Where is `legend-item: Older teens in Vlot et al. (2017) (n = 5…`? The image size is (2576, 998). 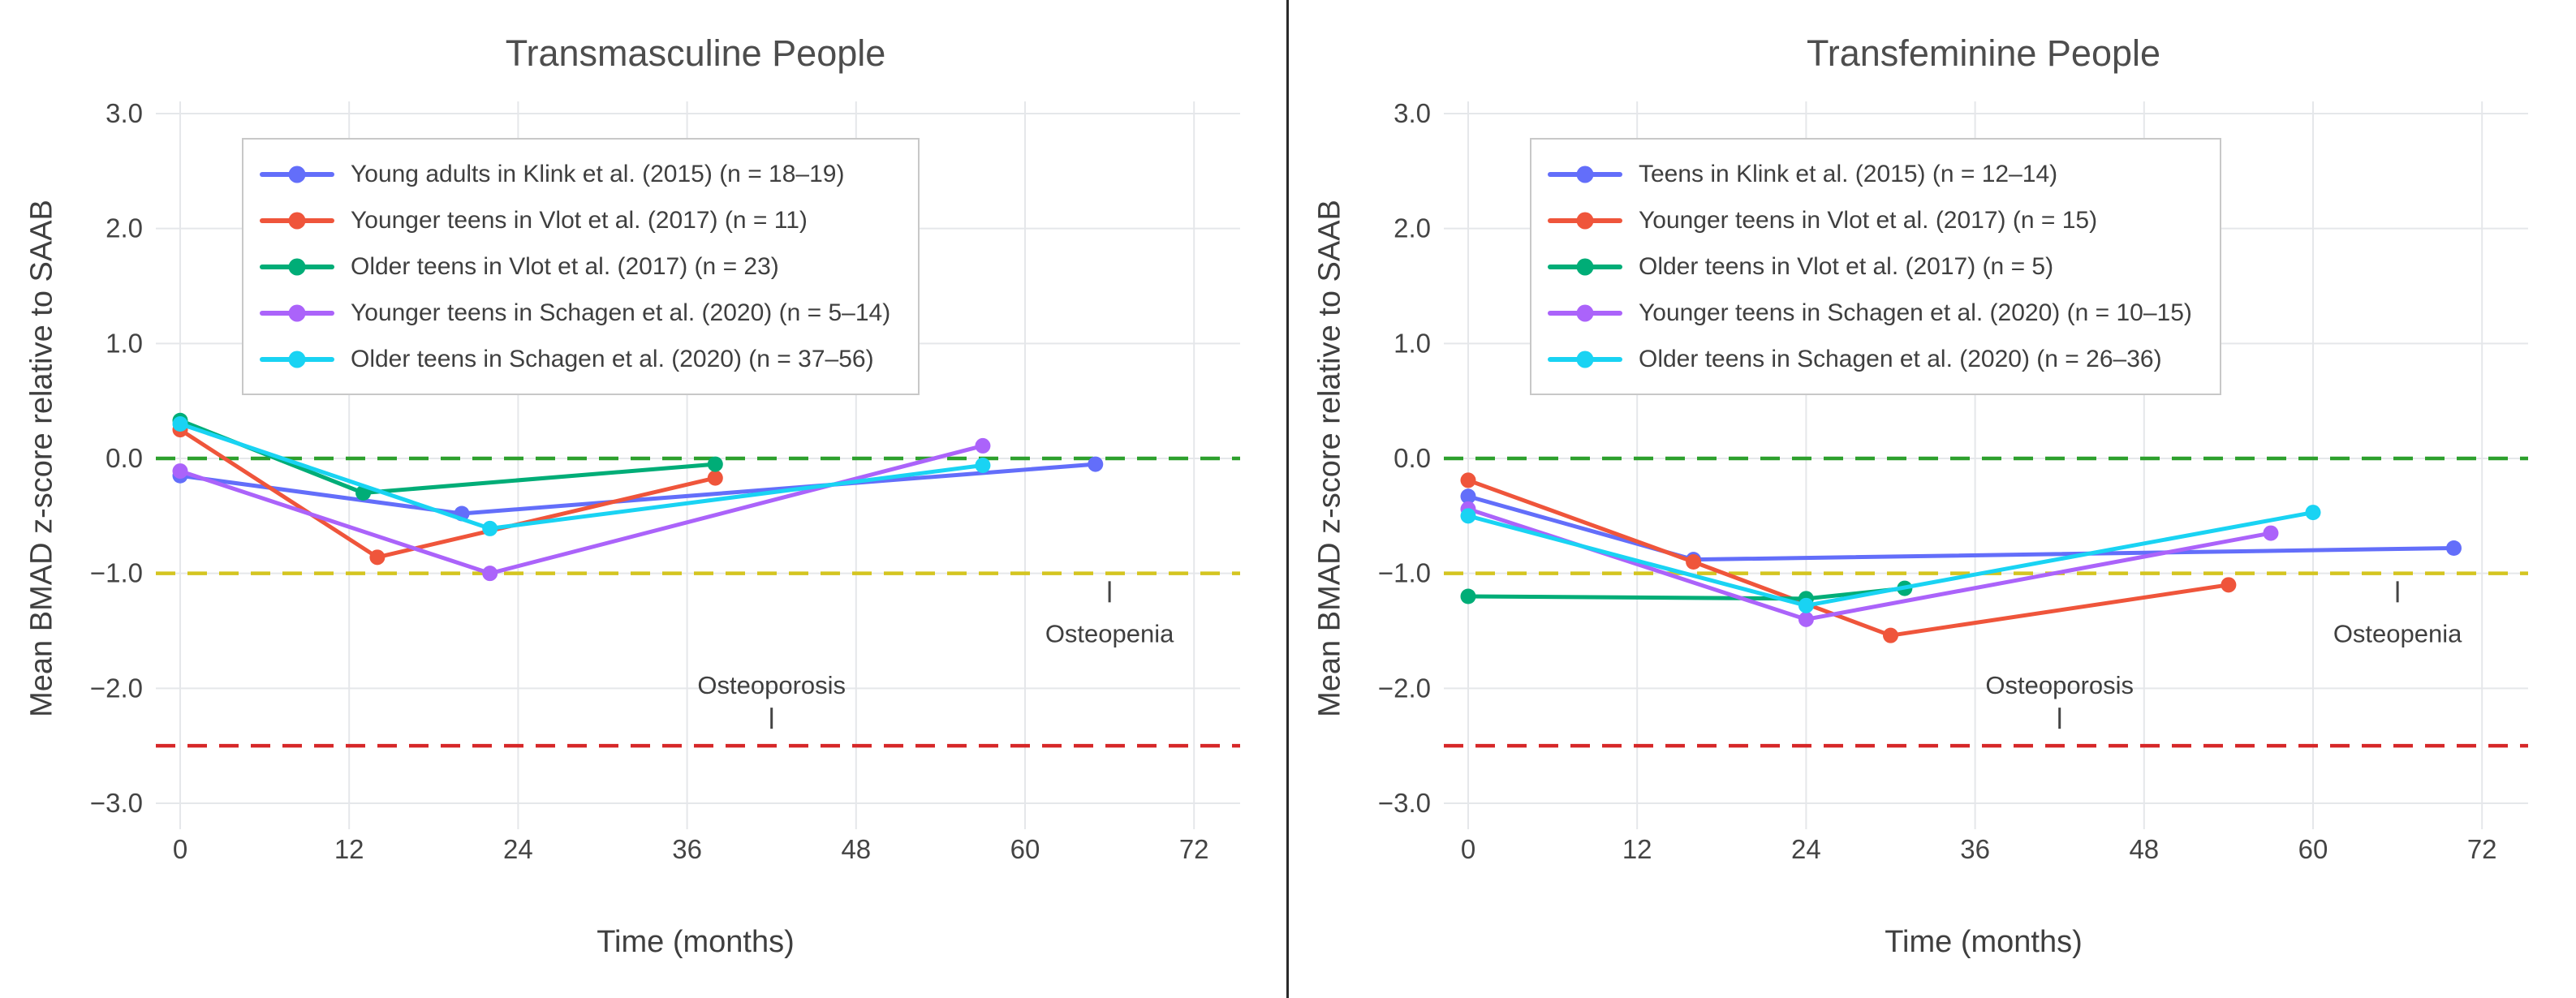
legend-item: Older teens in Vlot et al. (2017) (n = 5… is located at coordinates (1870, 266).